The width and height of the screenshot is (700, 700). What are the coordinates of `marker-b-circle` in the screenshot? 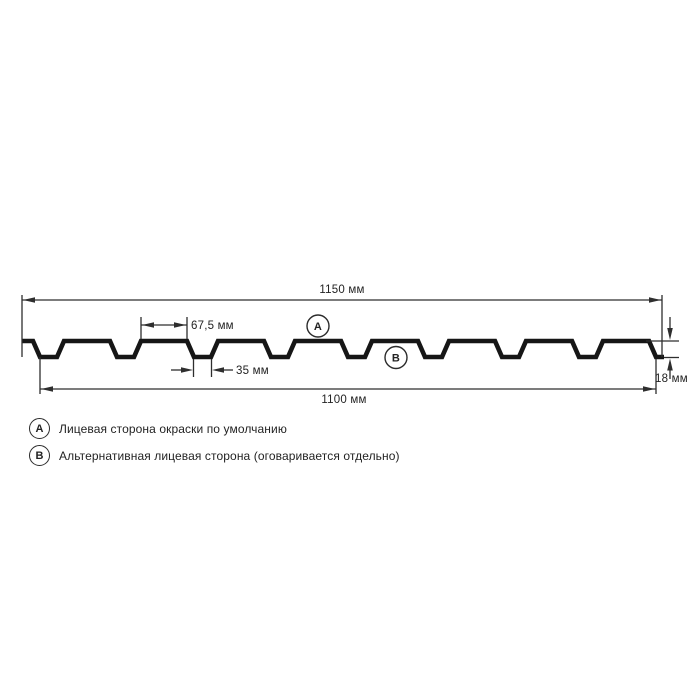 It's located at (396, 357).